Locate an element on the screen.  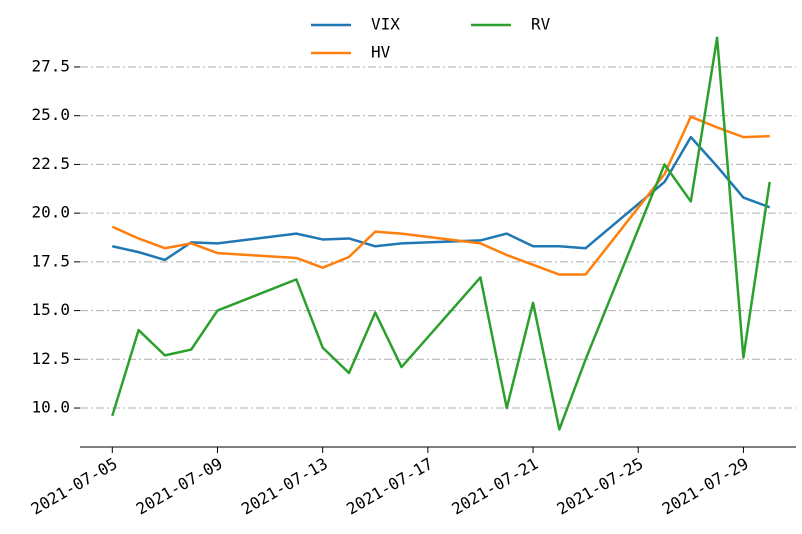
x-tick-label: 2021-07-25 is located at coordinates (600, 486).